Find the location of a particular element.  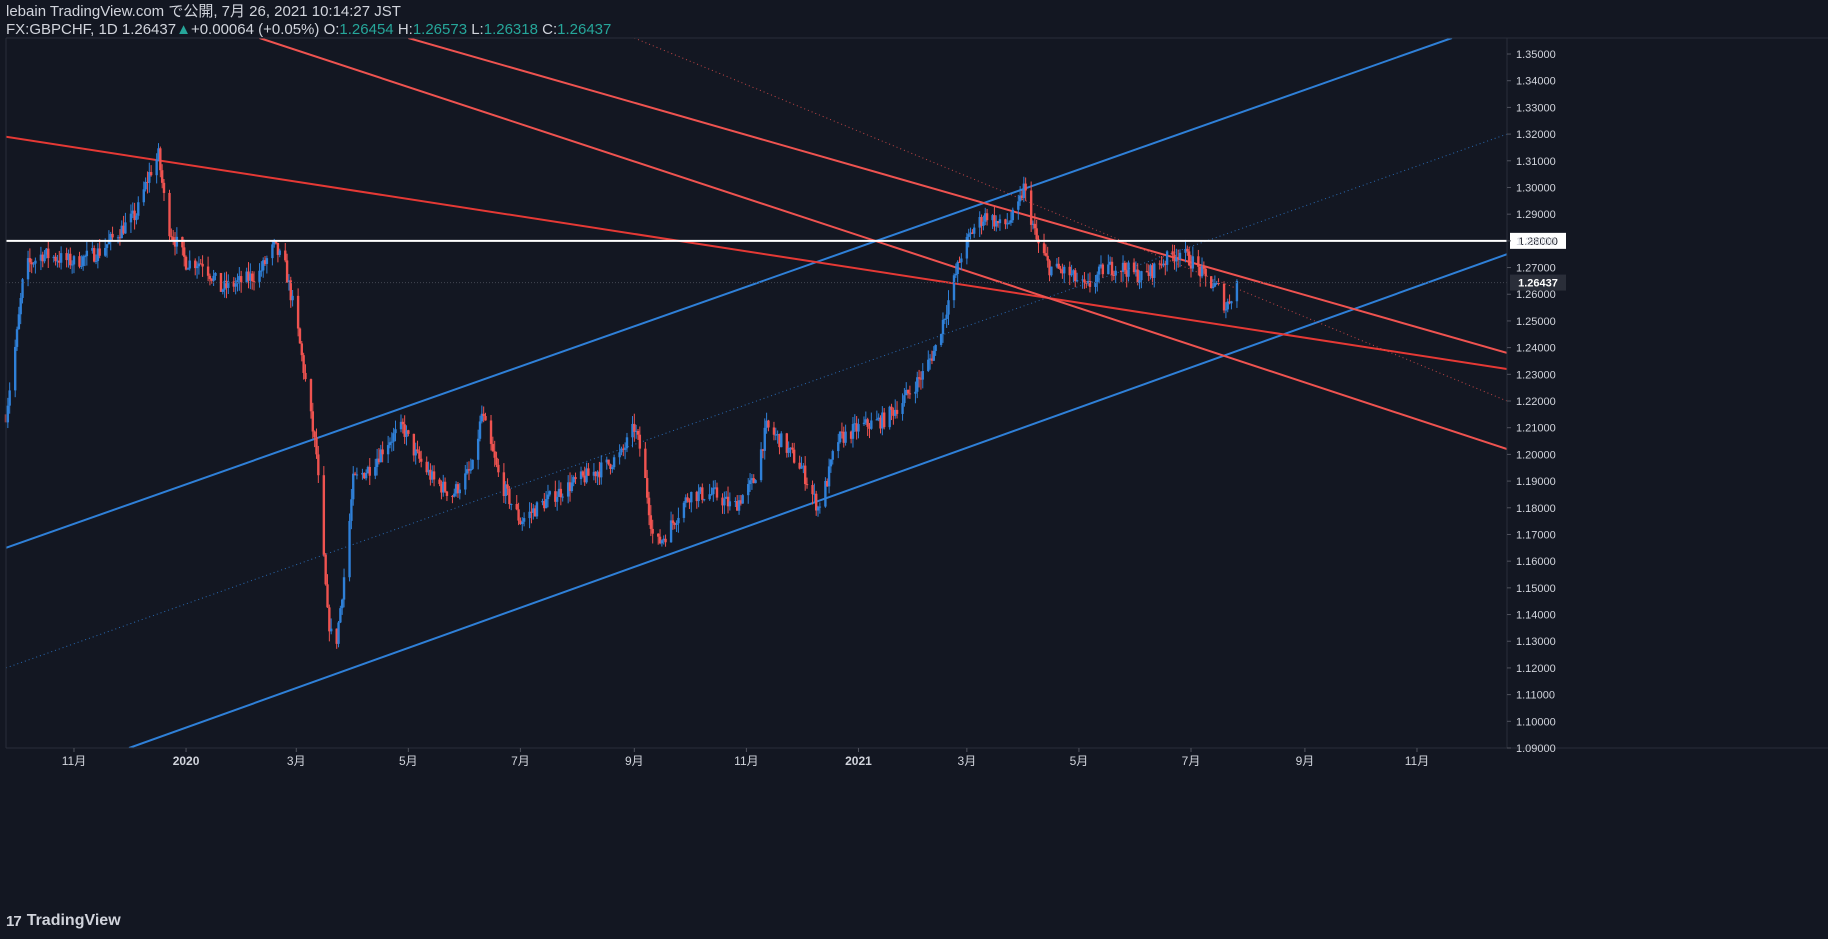

y-tick-label: 1.28000 is located at coordinates (1536, 242).